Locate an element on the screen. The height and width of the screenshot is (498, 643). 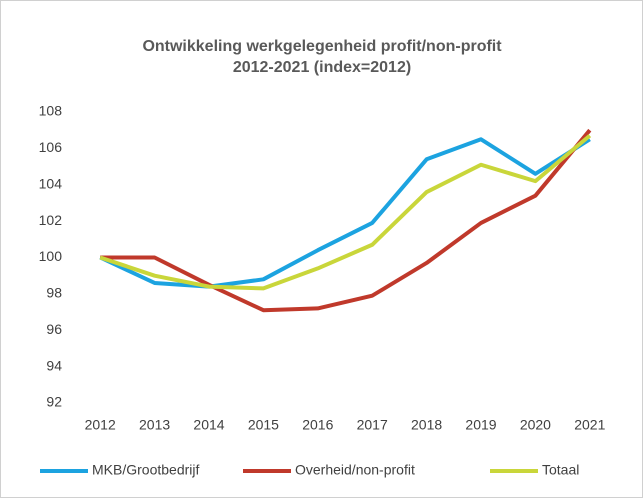
y-tick-label: 100 is located at coordinates (51, 256).